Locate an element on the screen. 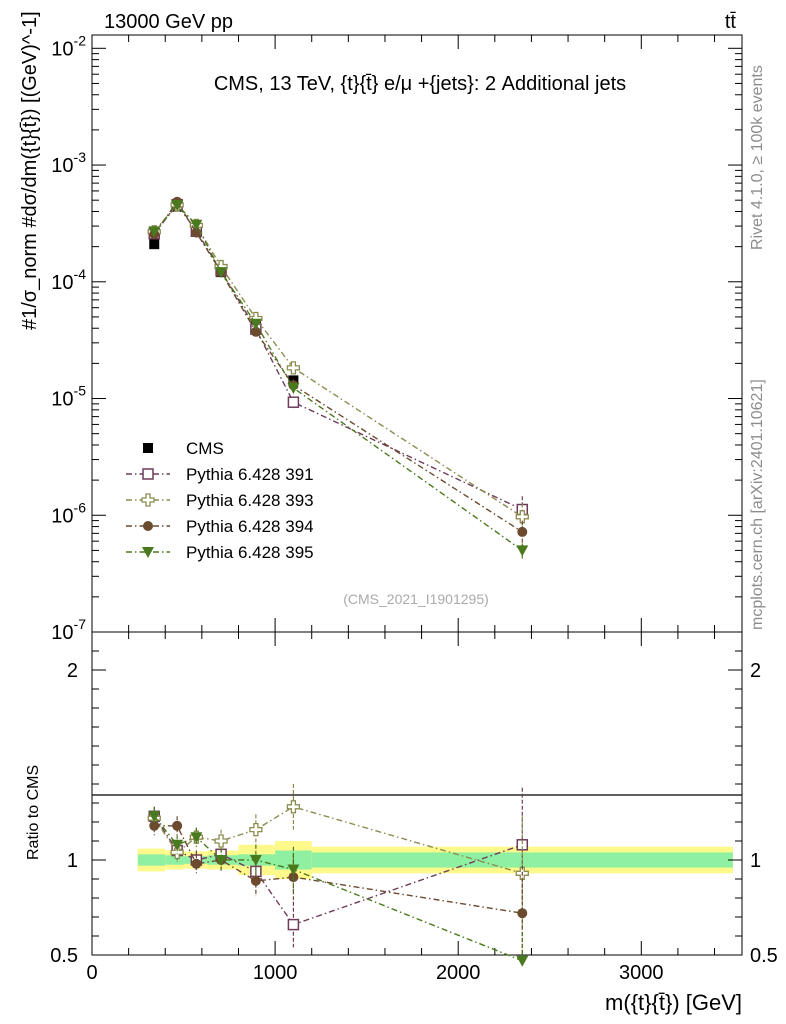 The width and height of the screenshot is (786, 1024). process-label: tt̄ is located at coordinates (731, 22).